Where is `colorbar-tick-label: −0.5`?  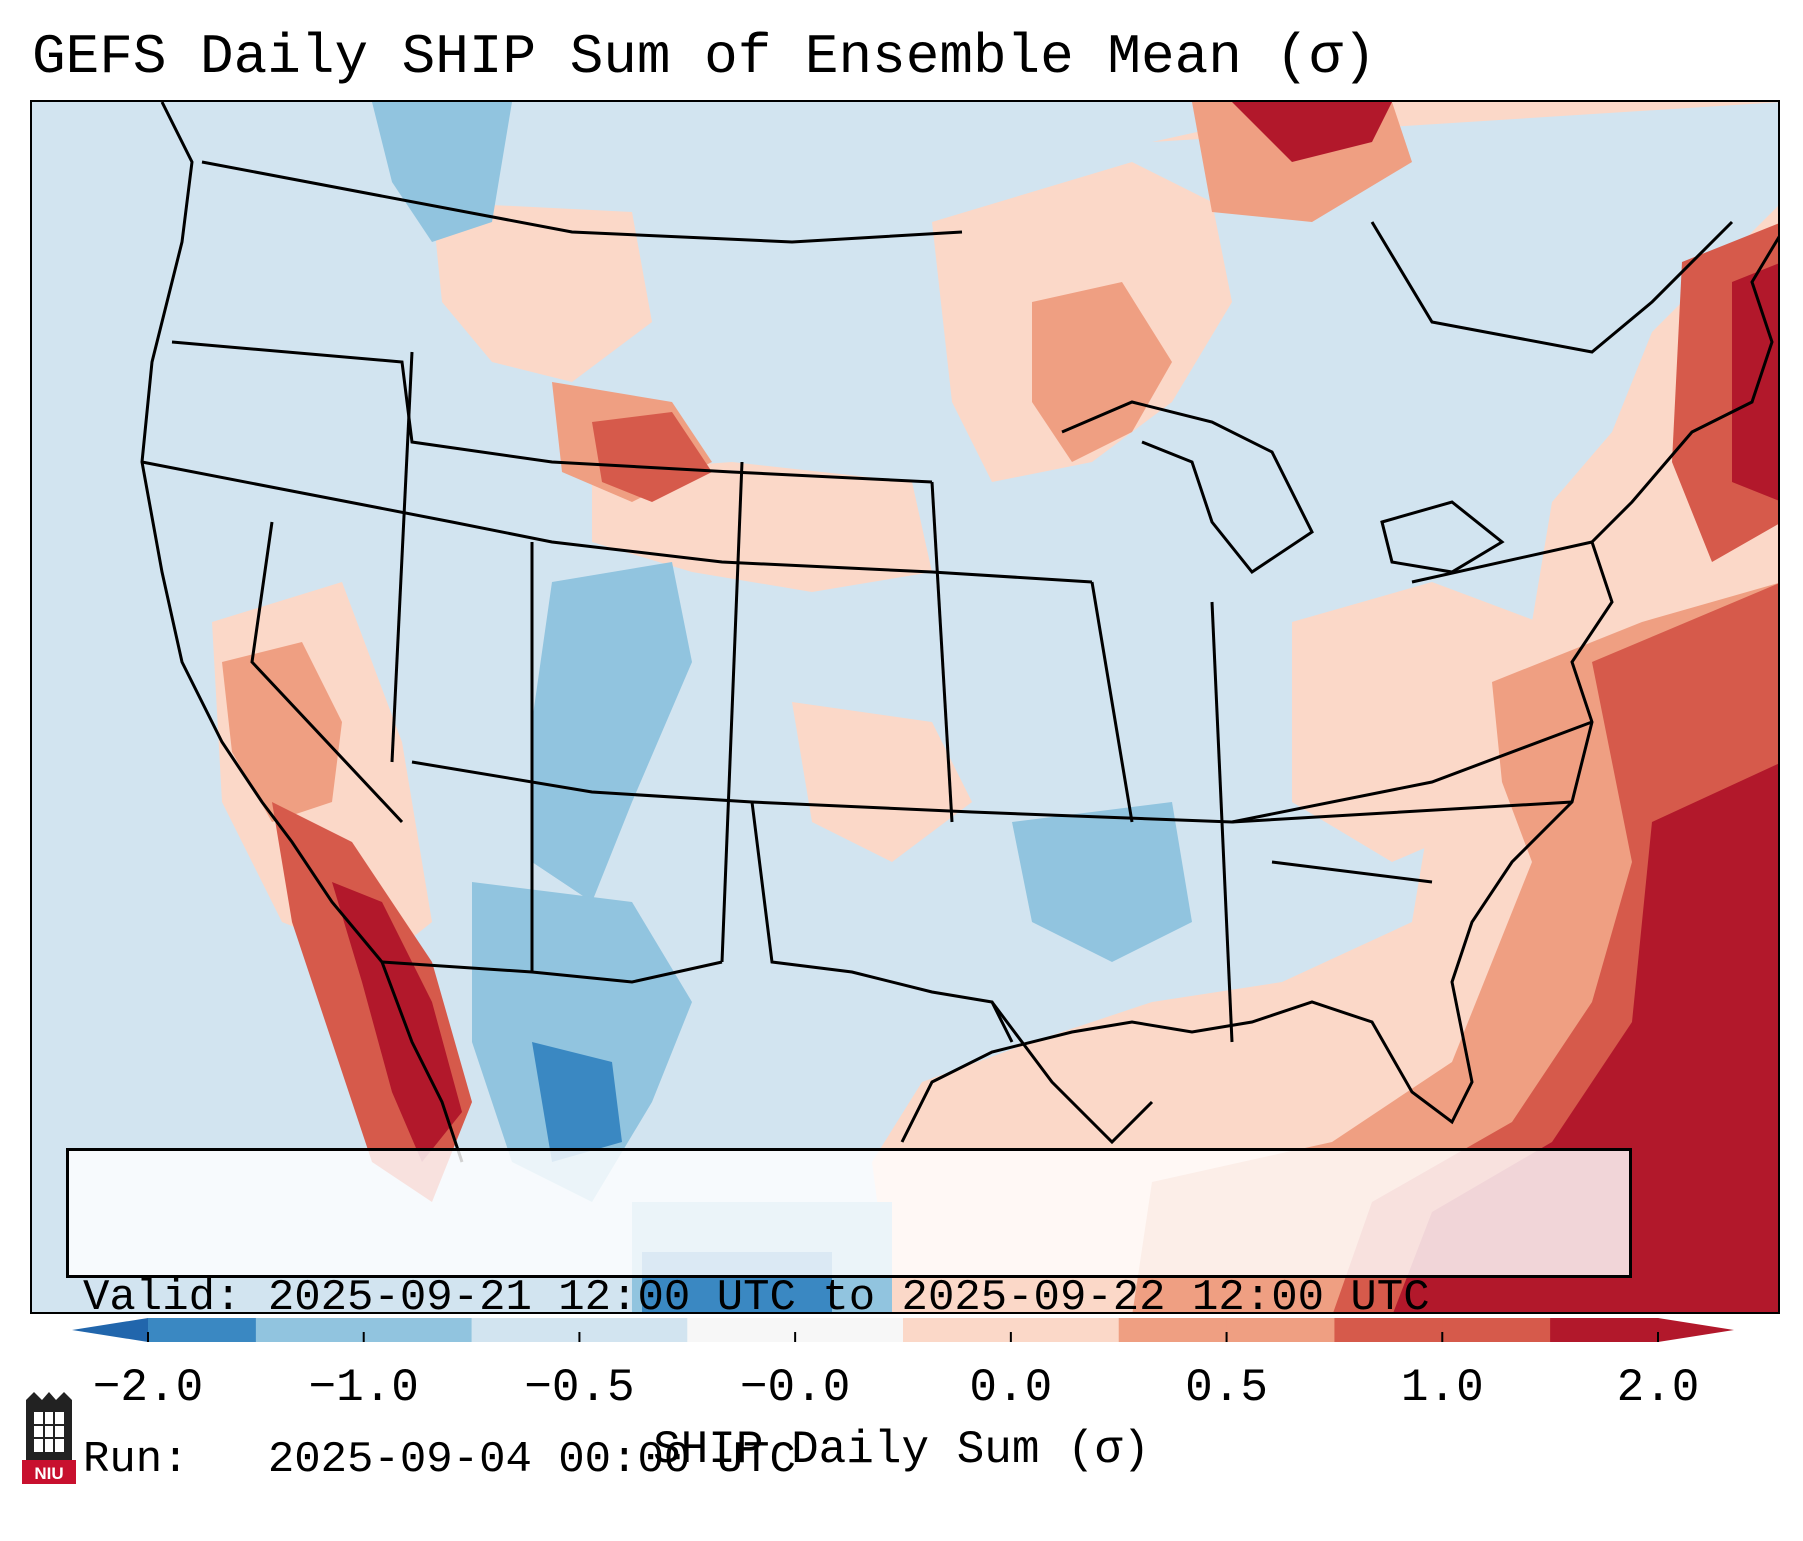
colorbar-tick-label: −0.5 is located at coordinates (579, 1388).